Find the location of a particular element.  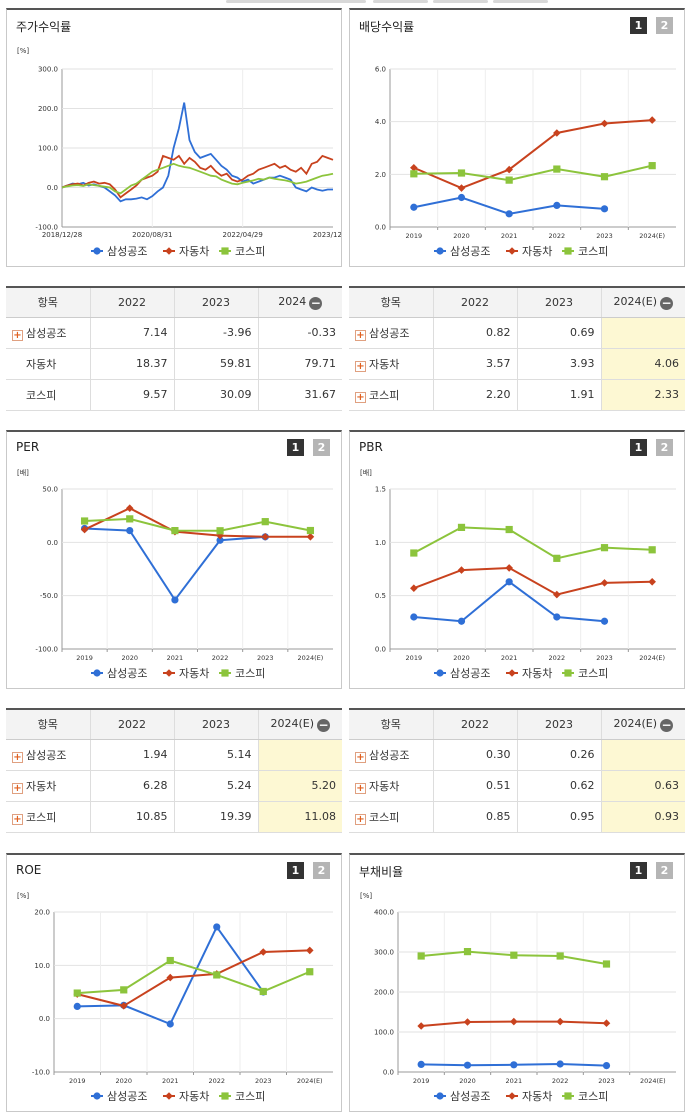

value-cell: 1.94 is located at coordinates (131, 755).